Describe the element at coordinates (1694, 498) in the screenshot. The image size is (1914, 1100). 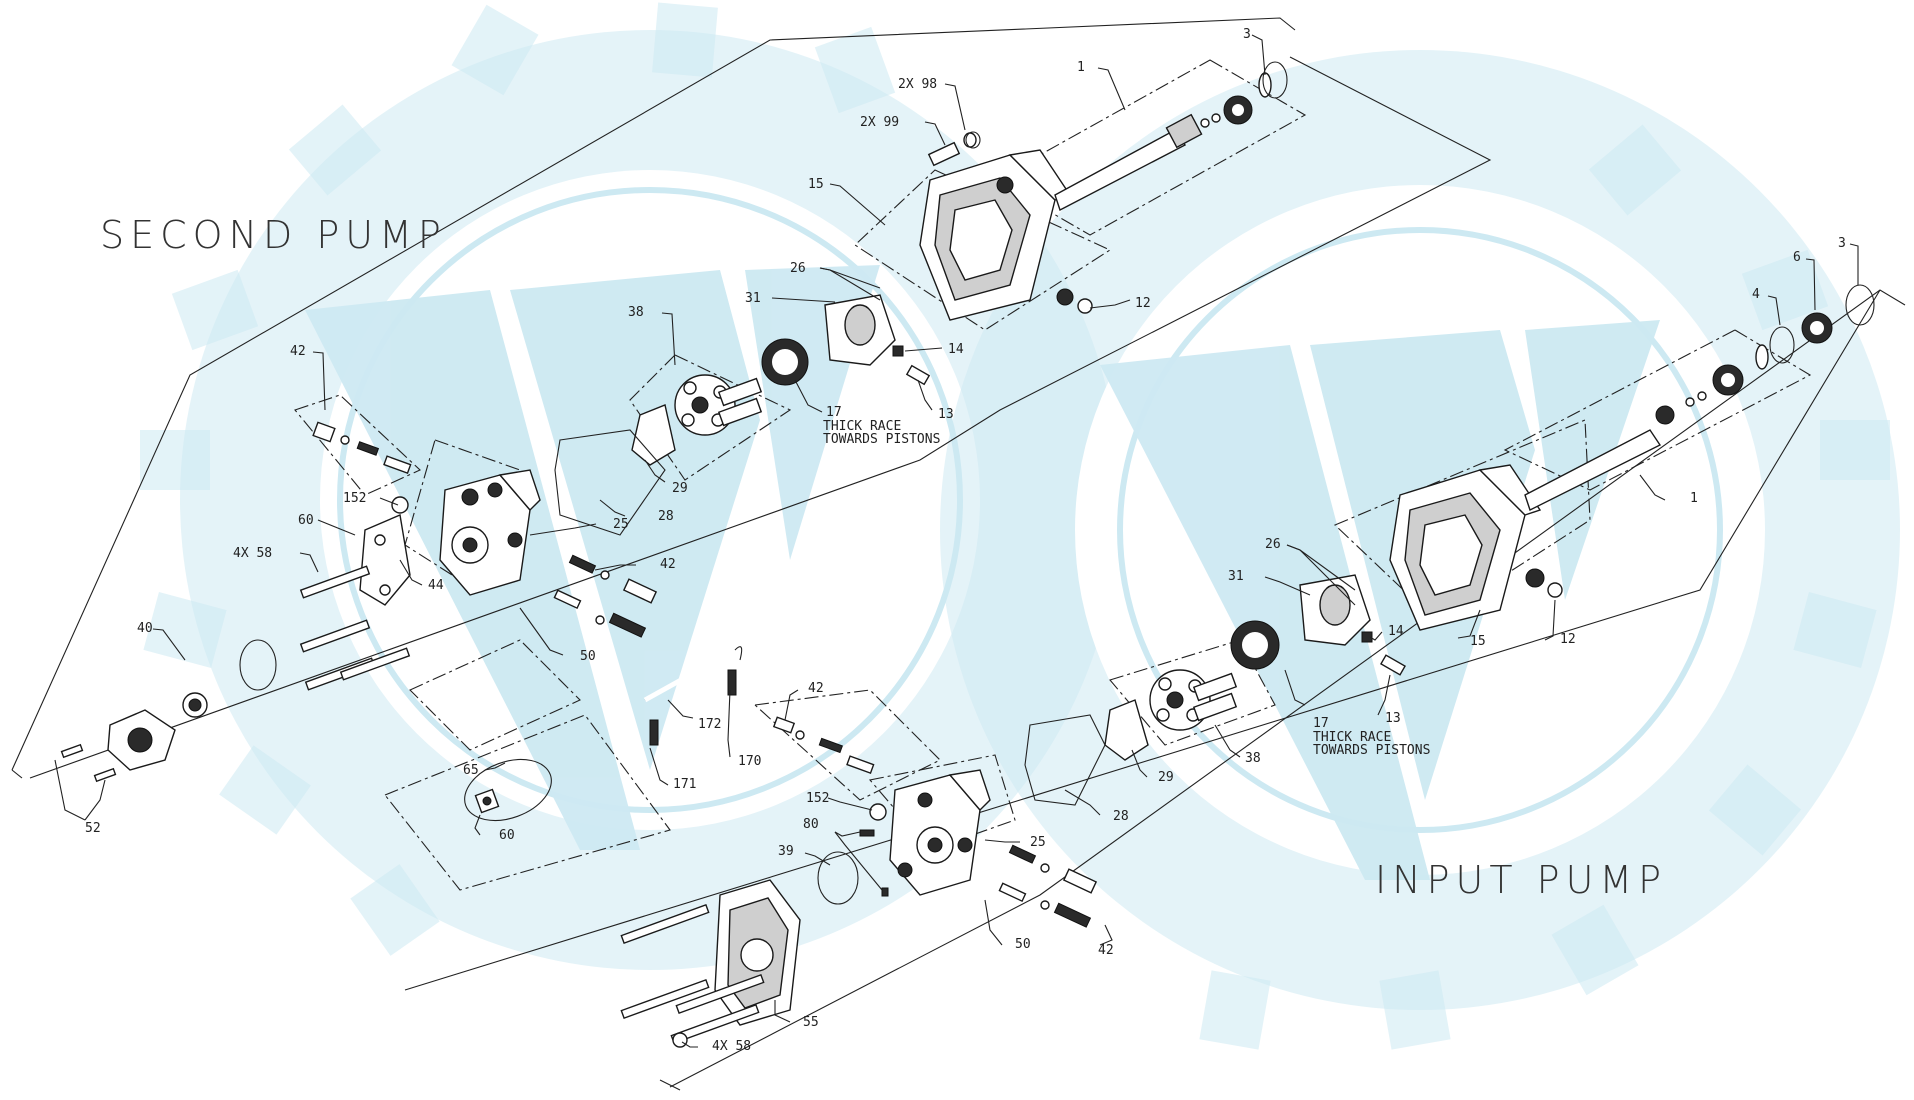
I see `callout-1: 1` at that location.